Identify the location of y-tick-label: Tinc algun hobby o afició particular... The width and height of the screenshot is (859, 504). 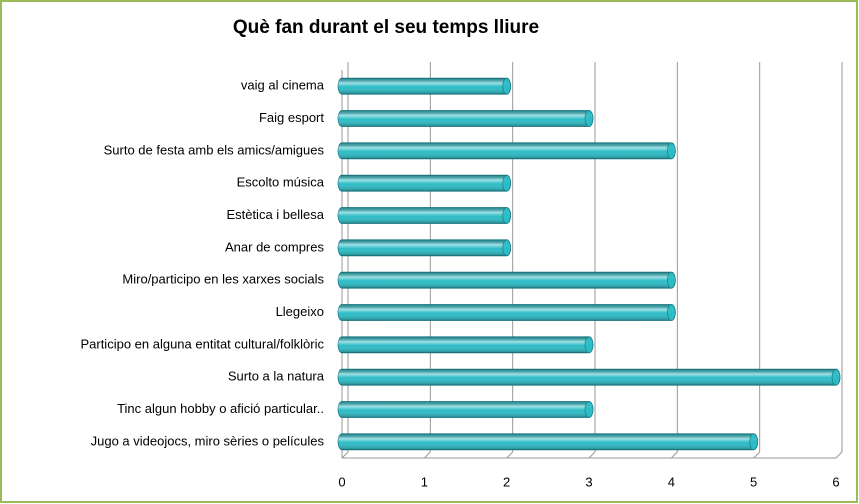
(220, 408).